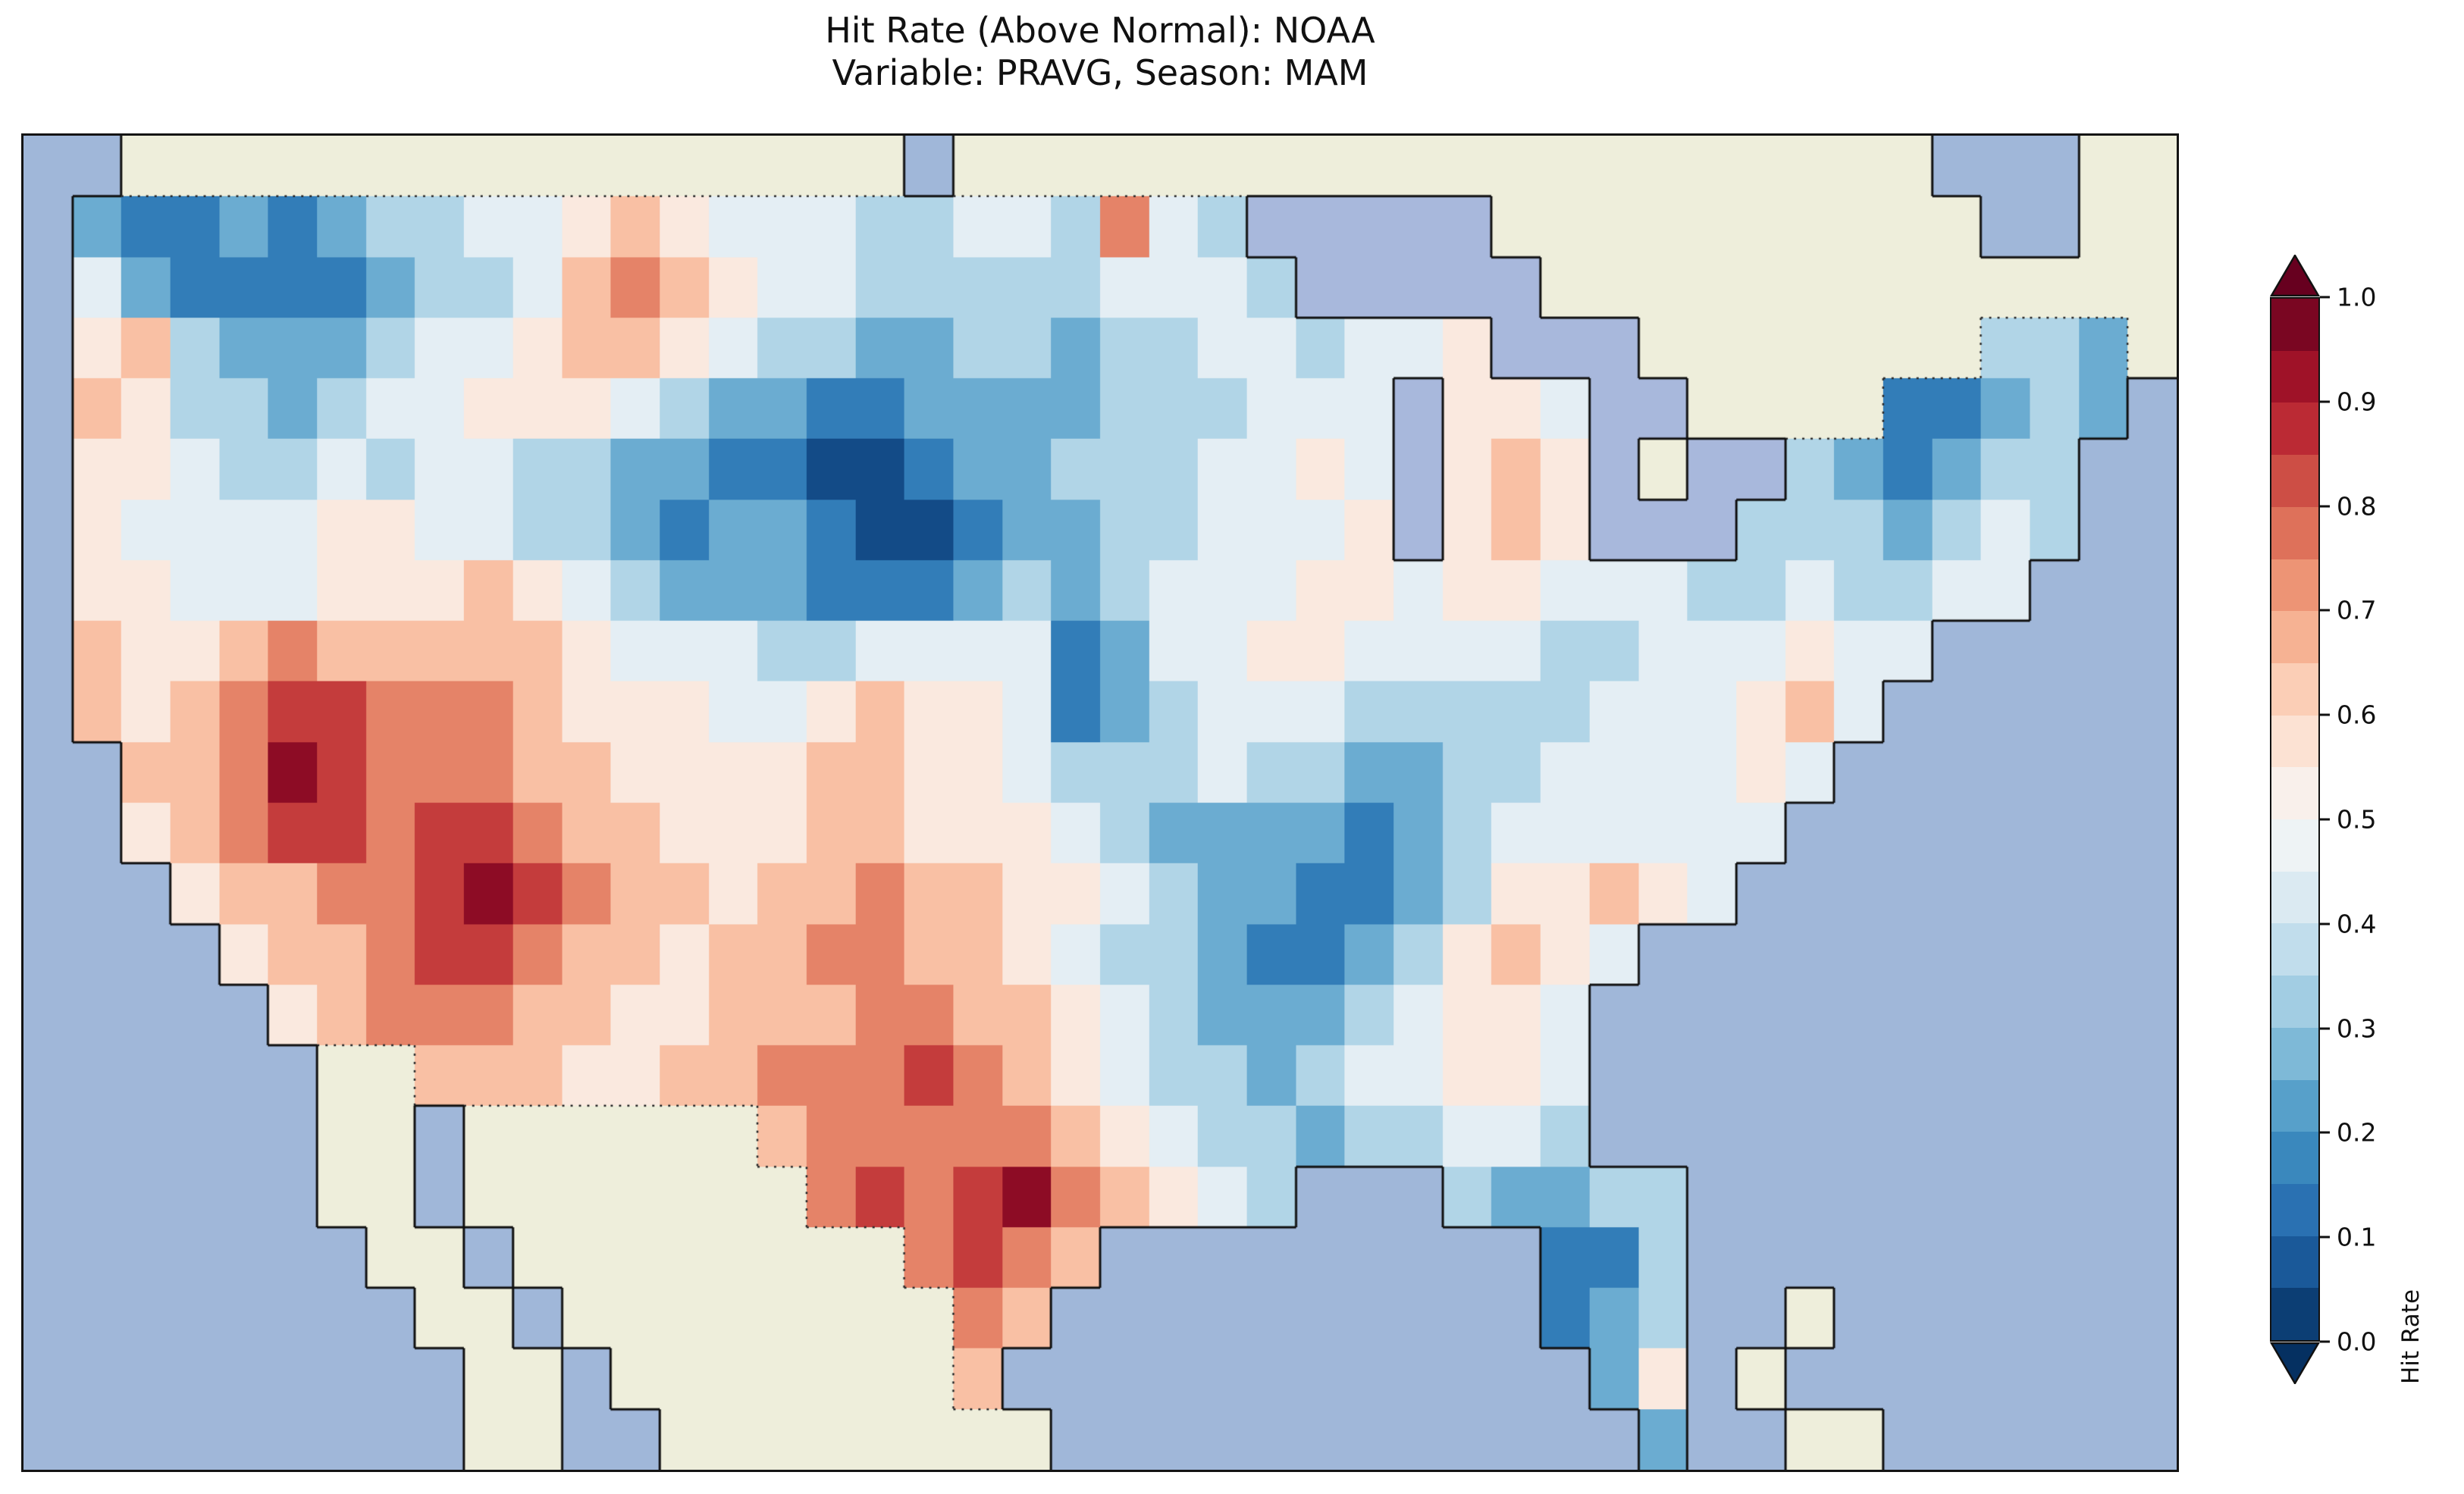  Describe the element at coordinates (2411, 1336) in the screenshot. I see `colorbar-label: Hit Rate` at that location.